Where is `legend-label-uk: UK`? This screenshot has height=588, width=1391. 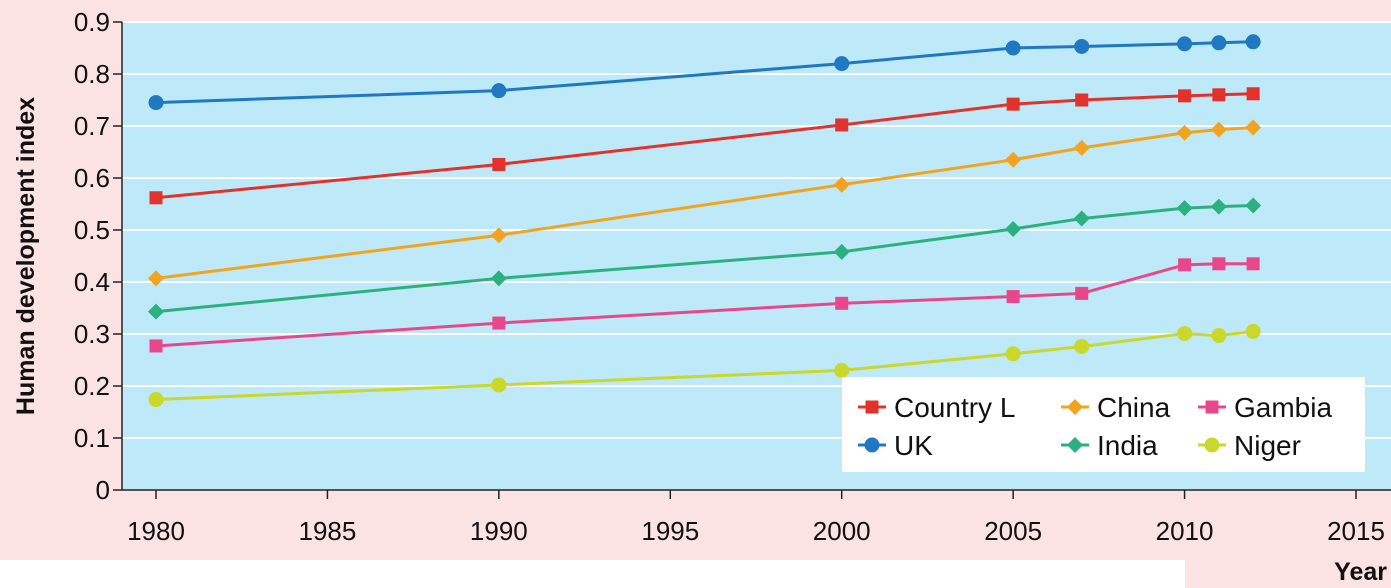 legend-label-uk: UK is located at coordinates (913, 445).